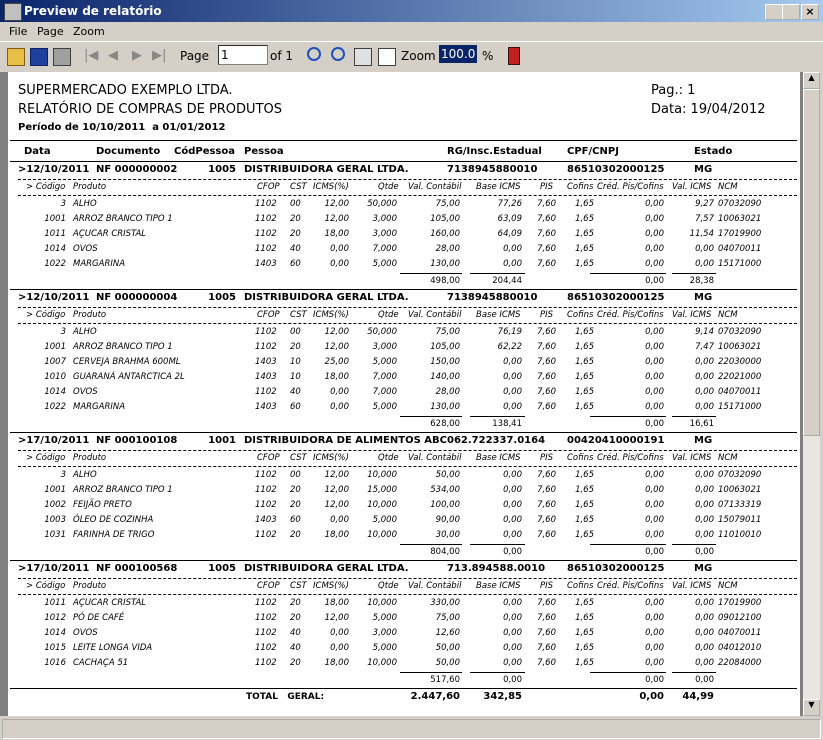  Describe the element at coordinates (136, 170) in the screenshot. I see `group-header: 1005` at that location.